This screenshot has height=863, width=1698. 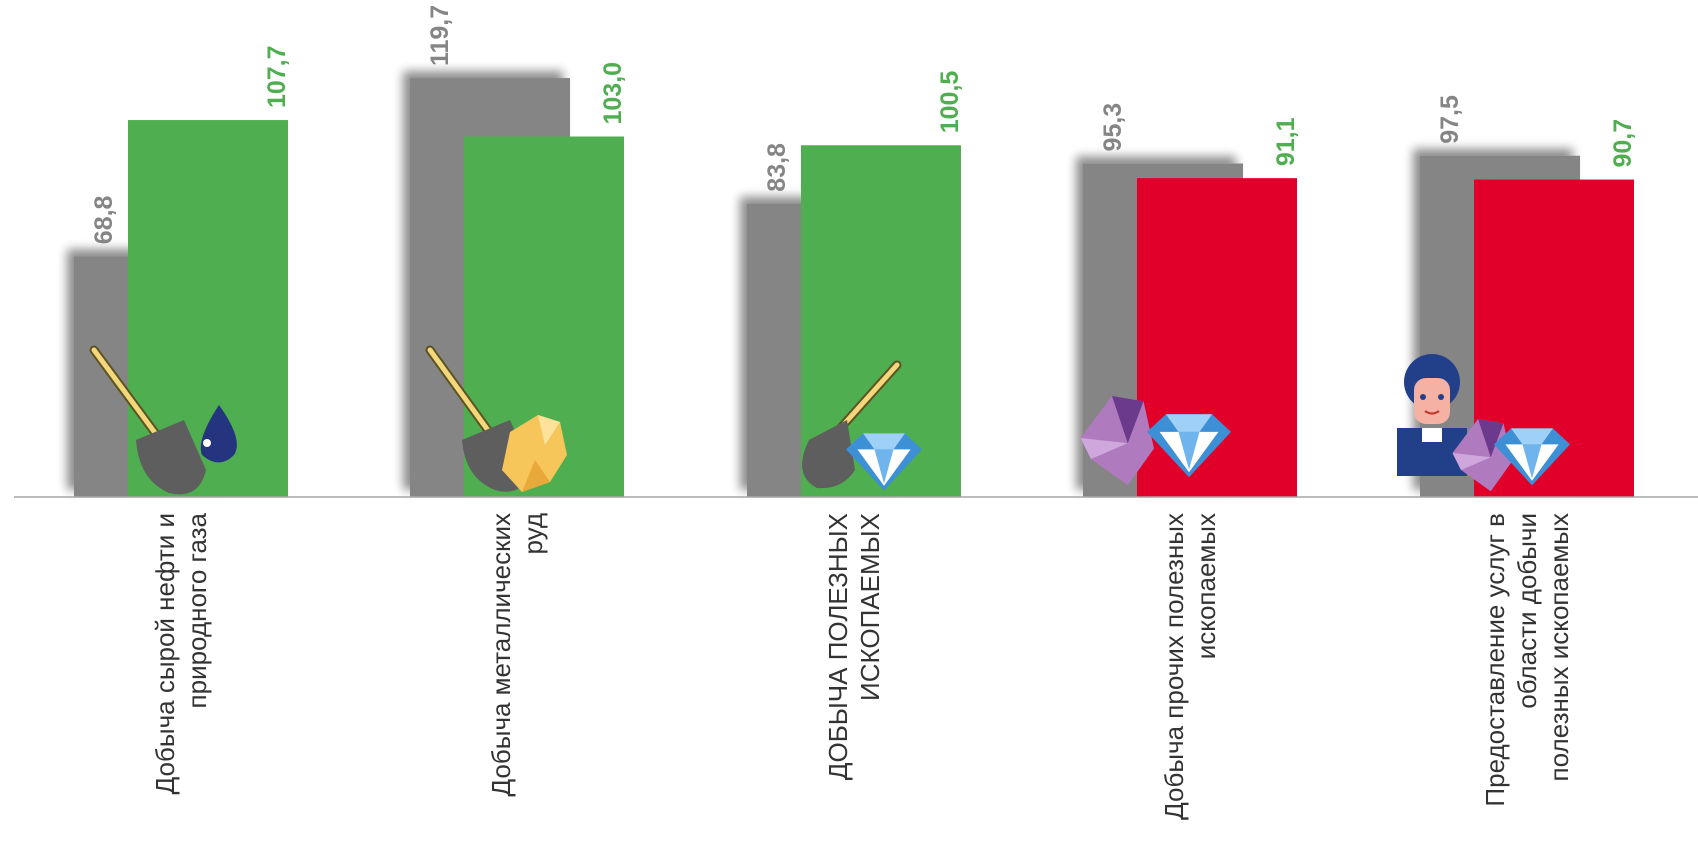 What do you see at coordinates (1113, 127) in the screenshot?
I see `value-label-series1-3: 95,3` at bounding box center [1113, 127].